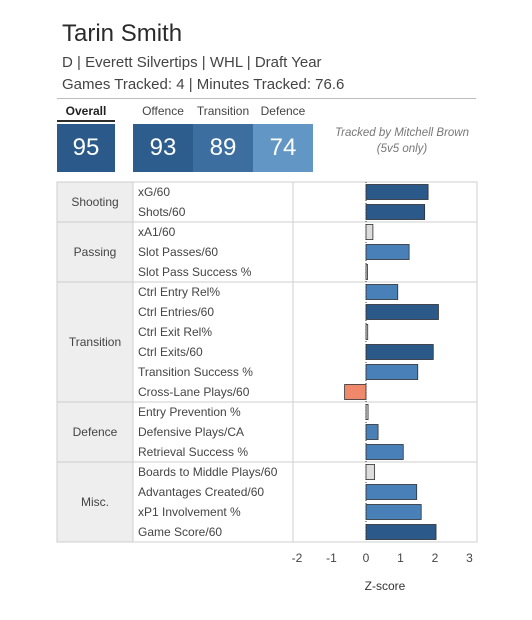 This screenshot has height=620, width=532. I want to click on tracked-scope-line: (5v5 only), so click(402, 149).